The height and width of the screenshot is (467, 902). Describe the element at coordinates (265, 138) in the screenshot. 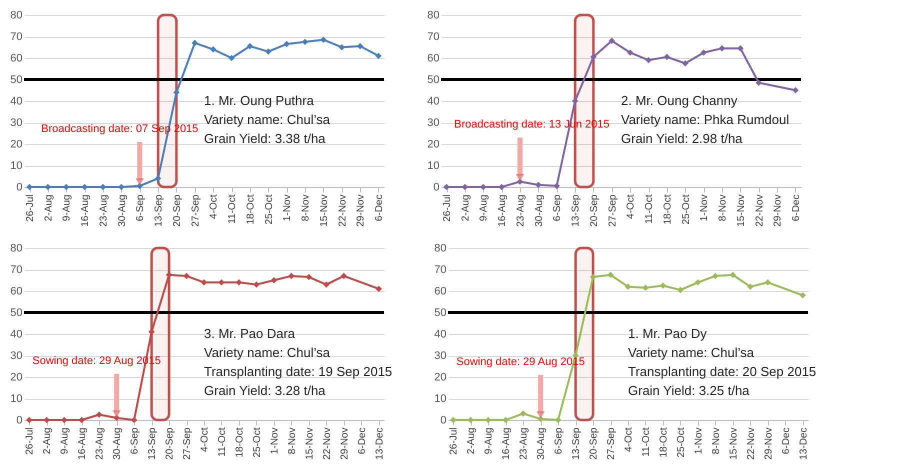

I see `annotation: Grain Yield: 3.38 t/ha` at that location.